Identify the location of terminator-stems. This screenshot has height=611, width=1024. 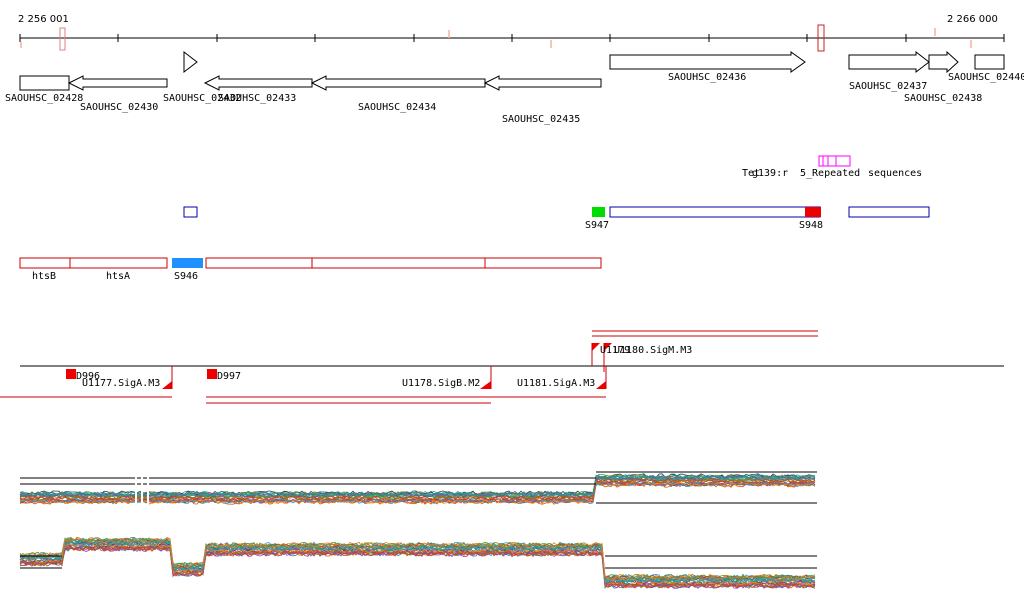
(389, 366).